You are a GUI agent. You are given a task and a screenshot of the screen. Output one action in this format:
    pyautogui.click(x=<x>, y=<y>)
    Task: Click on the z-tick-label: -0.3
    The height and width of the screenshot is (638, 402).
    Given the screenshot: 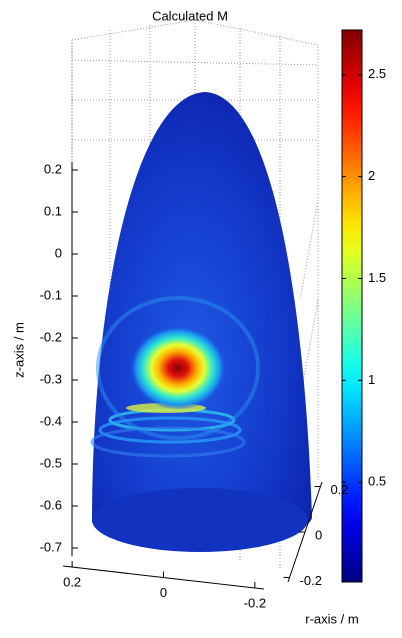 What is the action you would take?
    pyautogui.click(x=51, y=378)
    